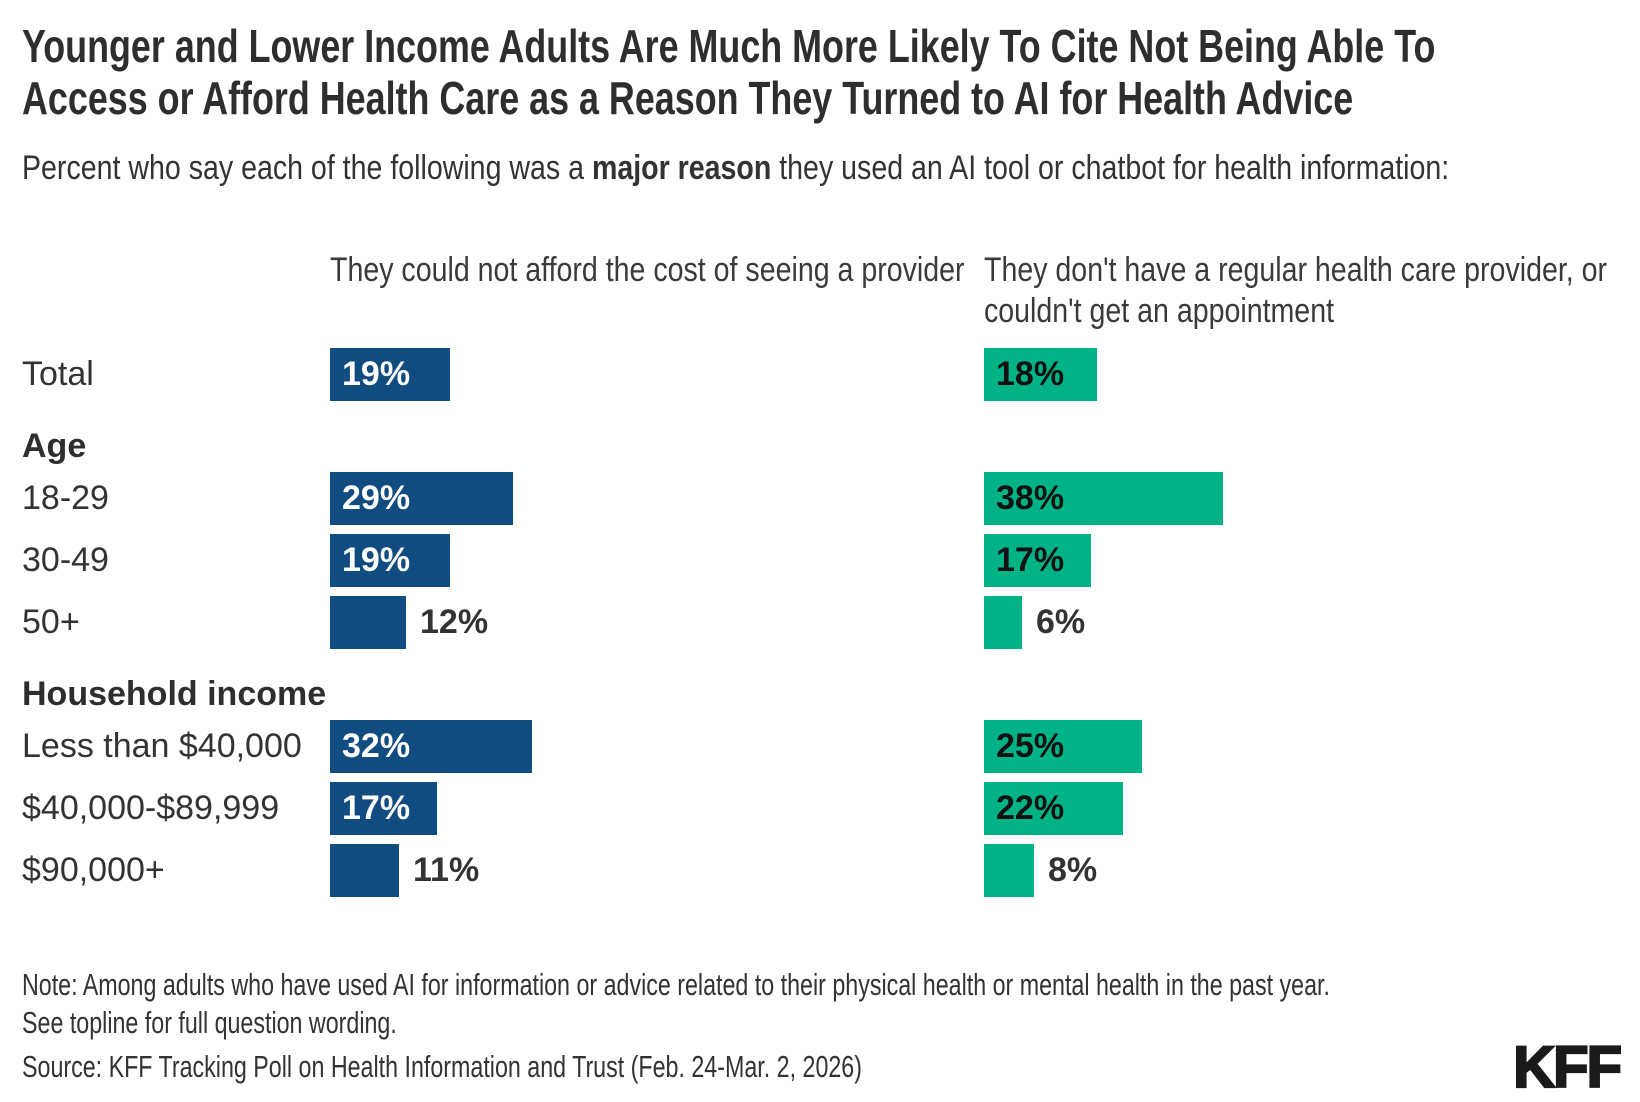 The width and height of the screenshot is (1640, 1102). Describe the element at coordinates (209, 1022) in the screenshot. I see `note-line-2: See topline for full question wording.` at that location.